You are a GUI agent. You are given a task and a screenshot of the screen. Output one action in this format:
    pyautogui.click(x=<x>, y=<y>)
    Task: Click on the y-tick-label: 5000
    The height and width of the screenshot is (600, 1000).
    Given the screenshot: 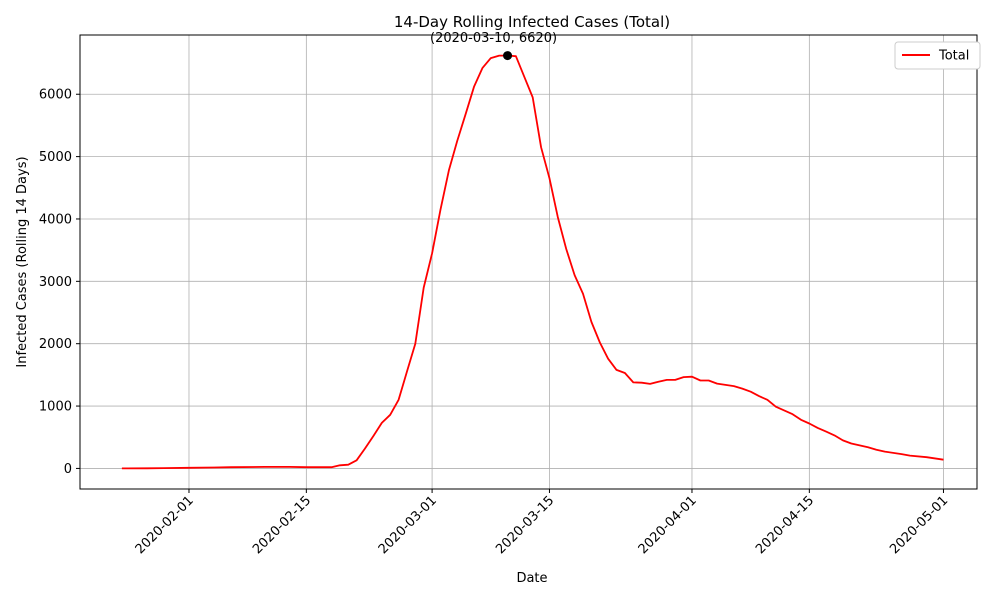 What is the action you would take?
    pyautogui.click(x=55, y=157)
    